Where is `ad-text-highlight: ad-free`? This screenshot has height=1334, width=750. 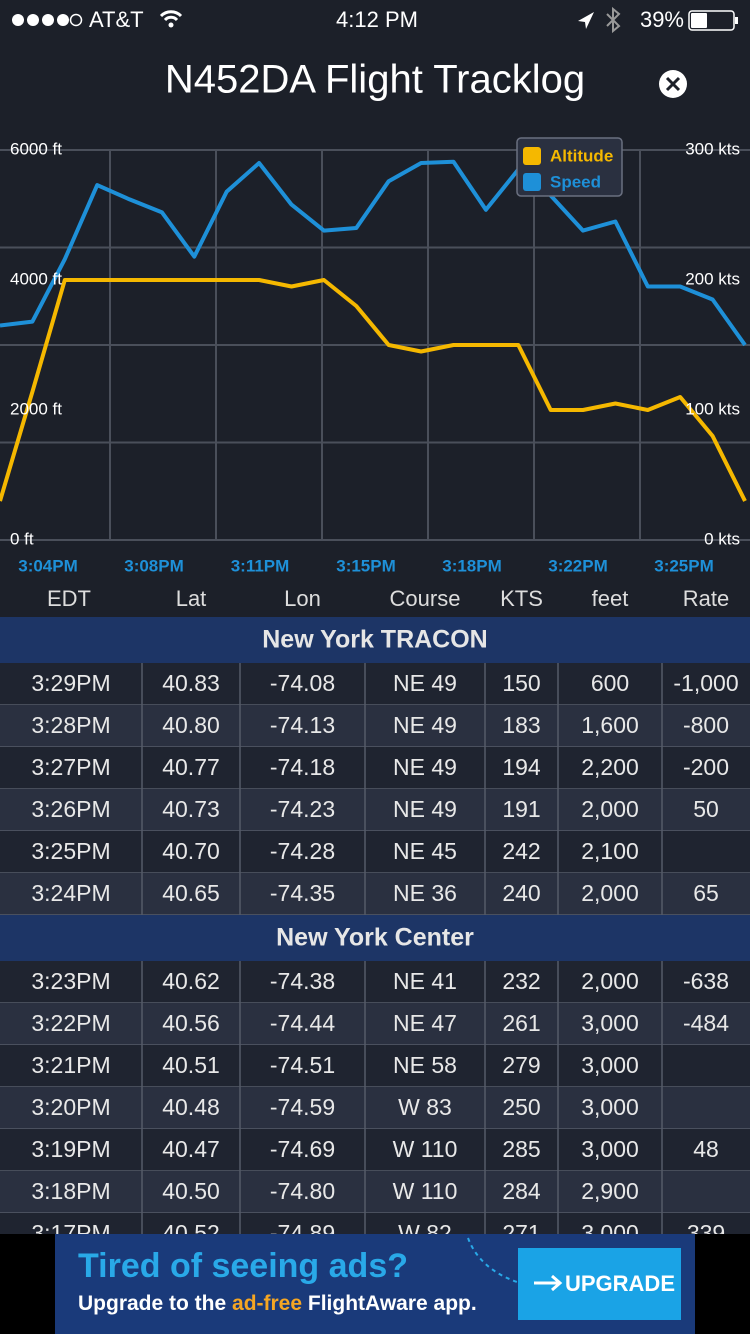
ad-text-highlight: ad-free is located at coordinates (267, 1303).